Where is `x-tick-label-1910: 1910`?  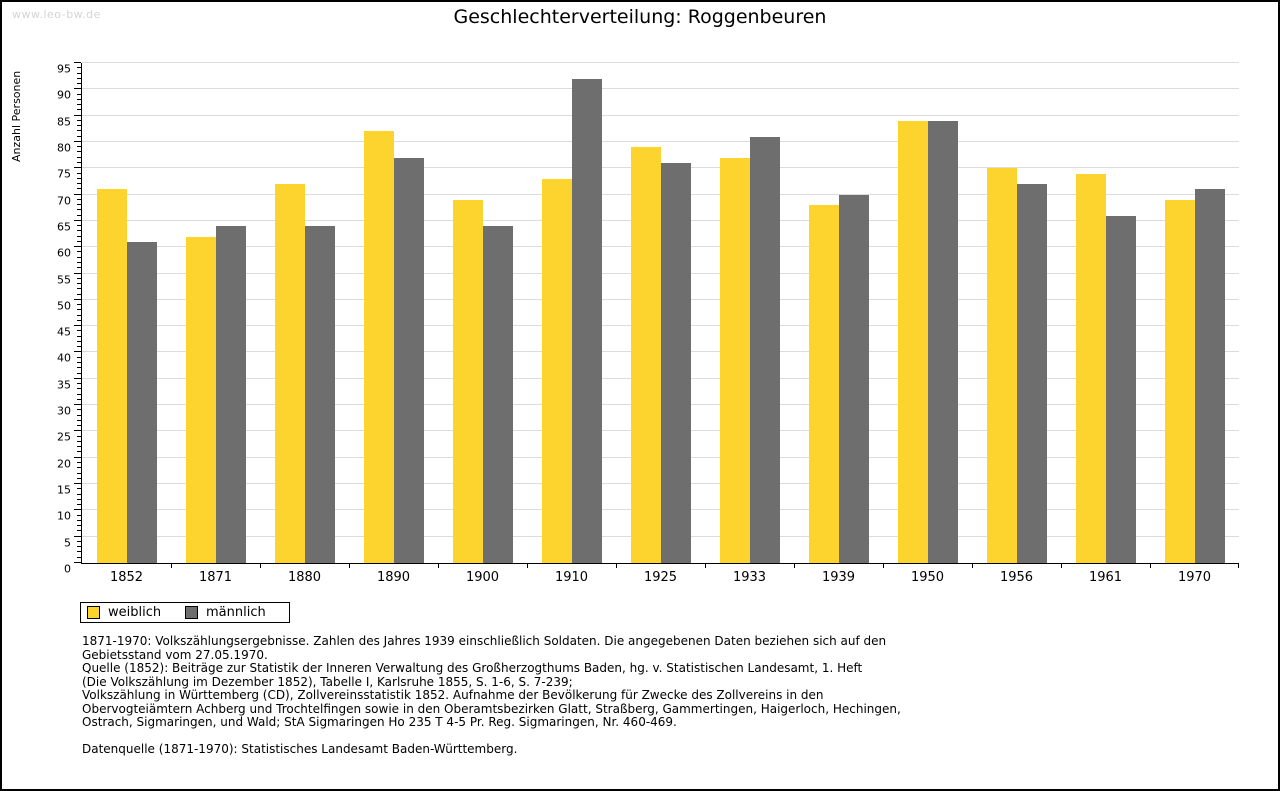 x-tick-label-1910: 1910 is located at coordinates (571, 577).